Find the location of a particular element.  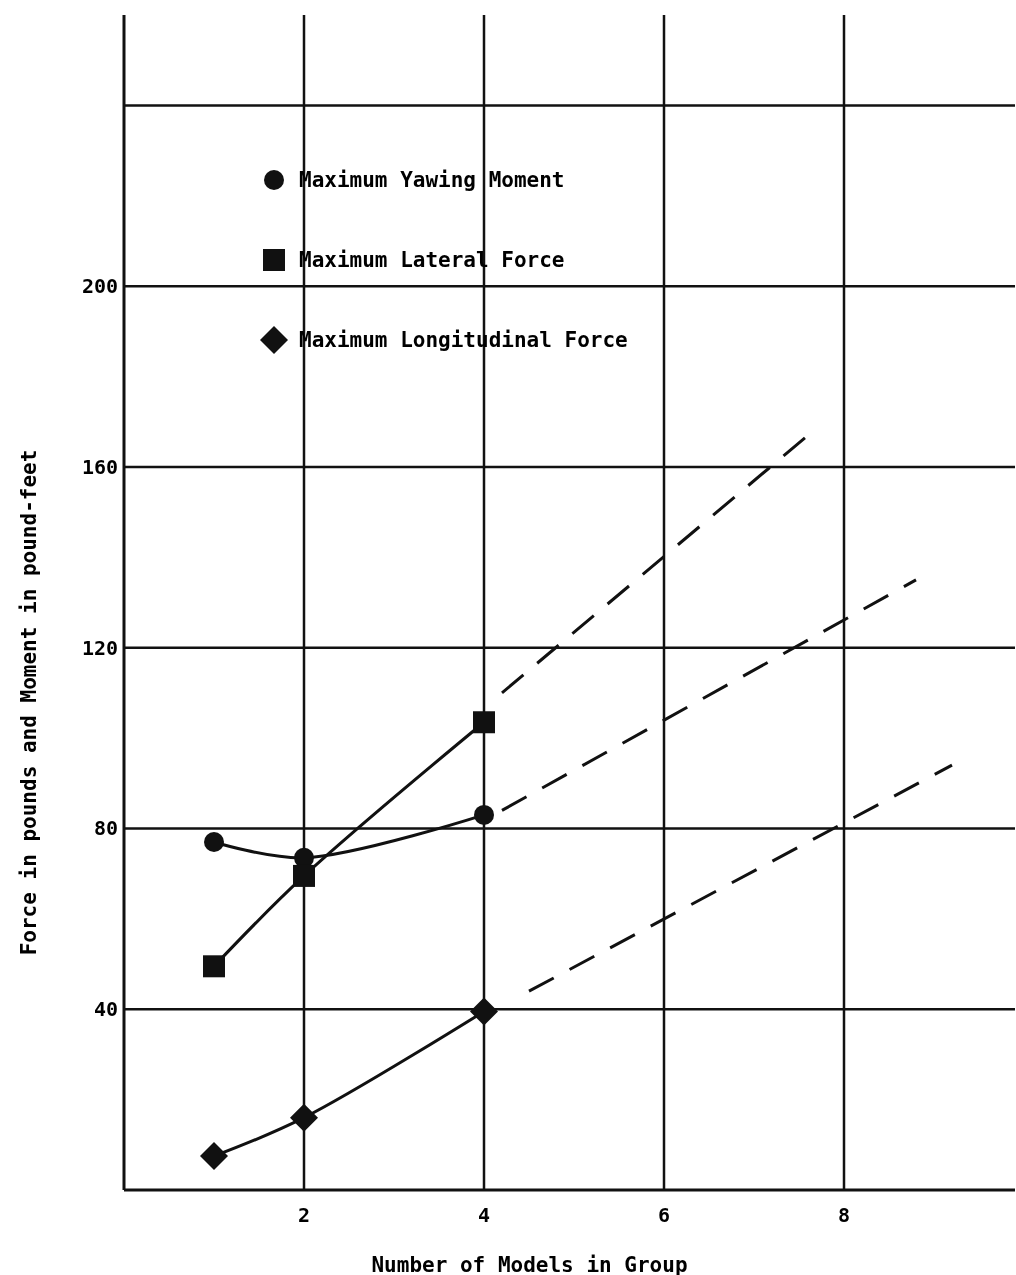

y-tick-label: 80 is located at coordinates (105, 828).